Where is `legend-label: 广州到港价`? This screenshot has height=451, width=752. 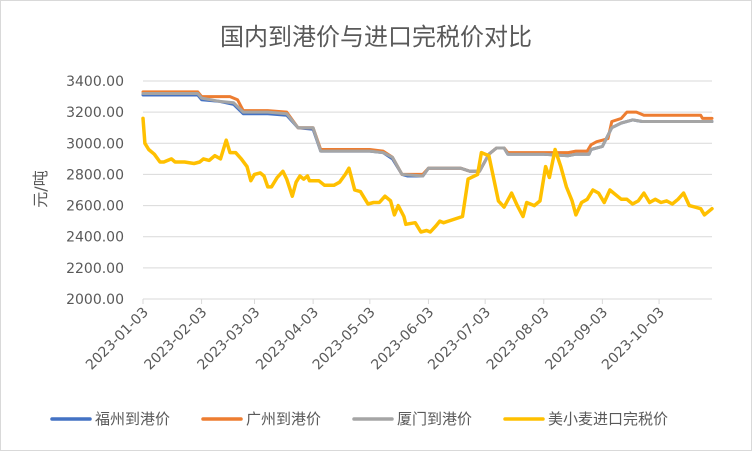
legend-label: 广州到港价 is located at coordinates (283, 419).